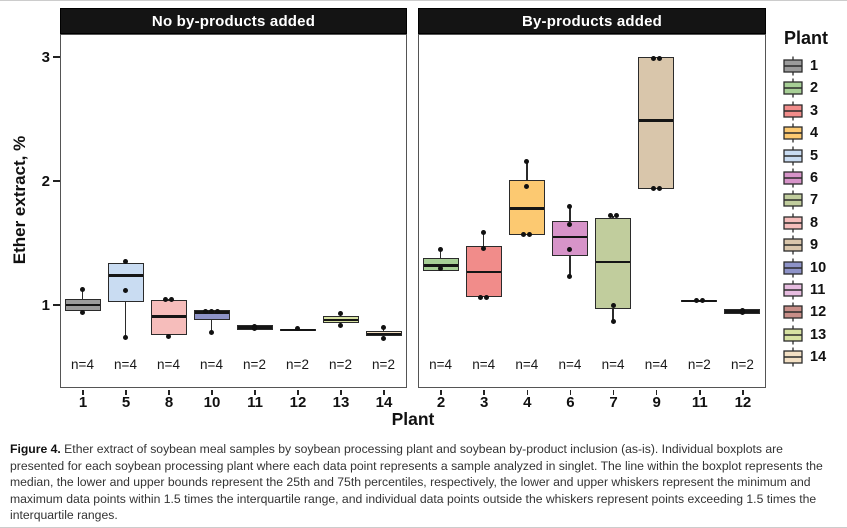 The width and height of the screenshot is (847, 528). What do you see at coordinates (211, 321) in the screenshot?
I see `whisker` at bounding box center [211, 321].